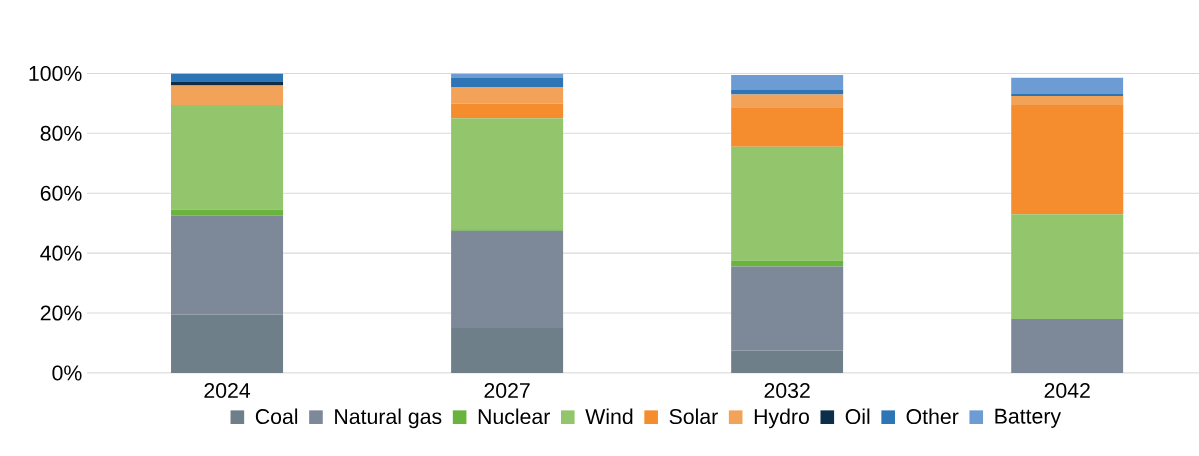  What do you see at coordinates (932, 416) in the screenshot?
I see `legend-label: Other` at bounding box center [932, 416].